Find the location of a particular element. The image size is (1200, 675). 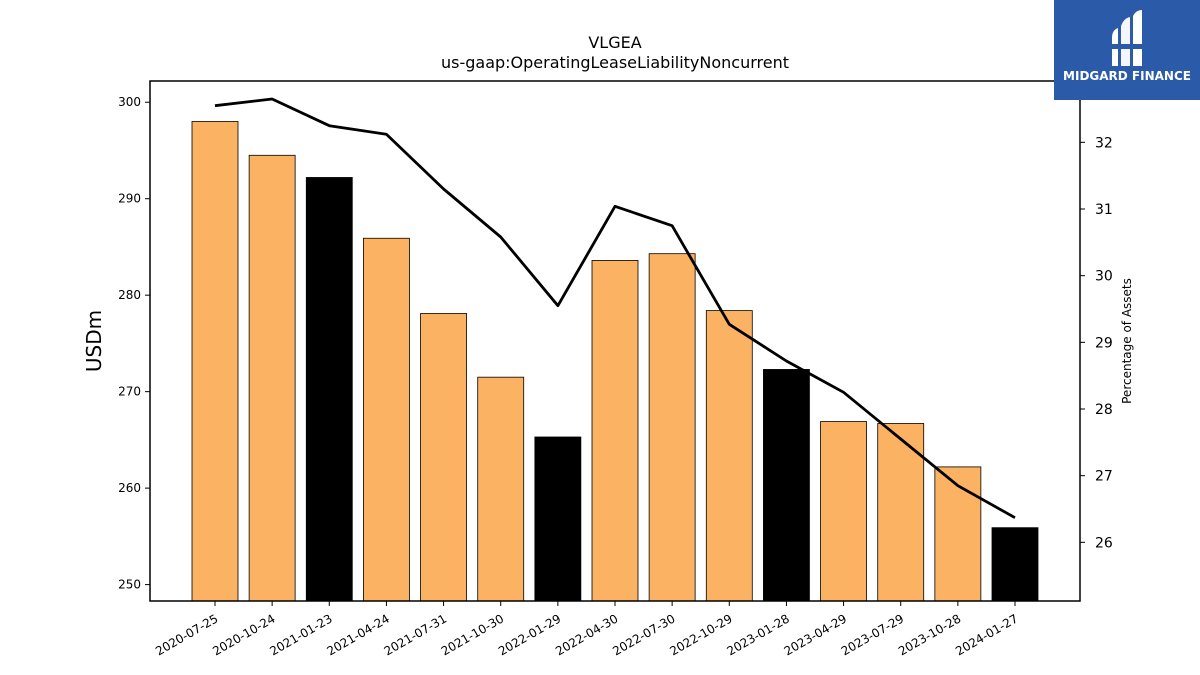

x-tick-label: 2024-01-27 is located at coordinates (986, 634).